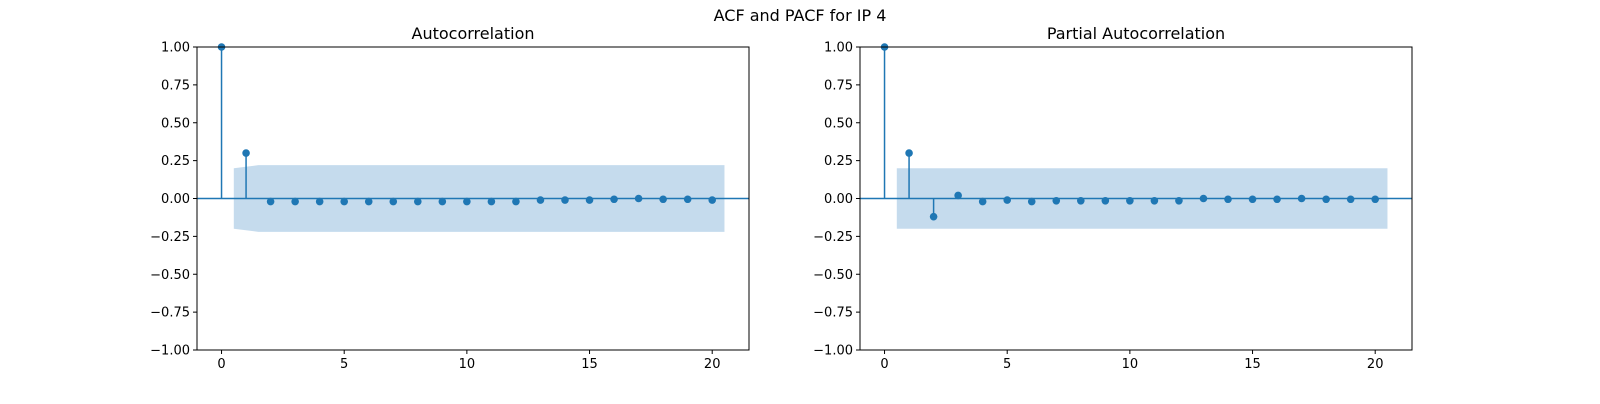 Image resolution: width=1600 pixels, height=404 pixels. What do you see at coordinates (175, 199) in the screenshot?
I see `panel-1-ytick-label-4: 0.00` at bounding box center [175, 199].